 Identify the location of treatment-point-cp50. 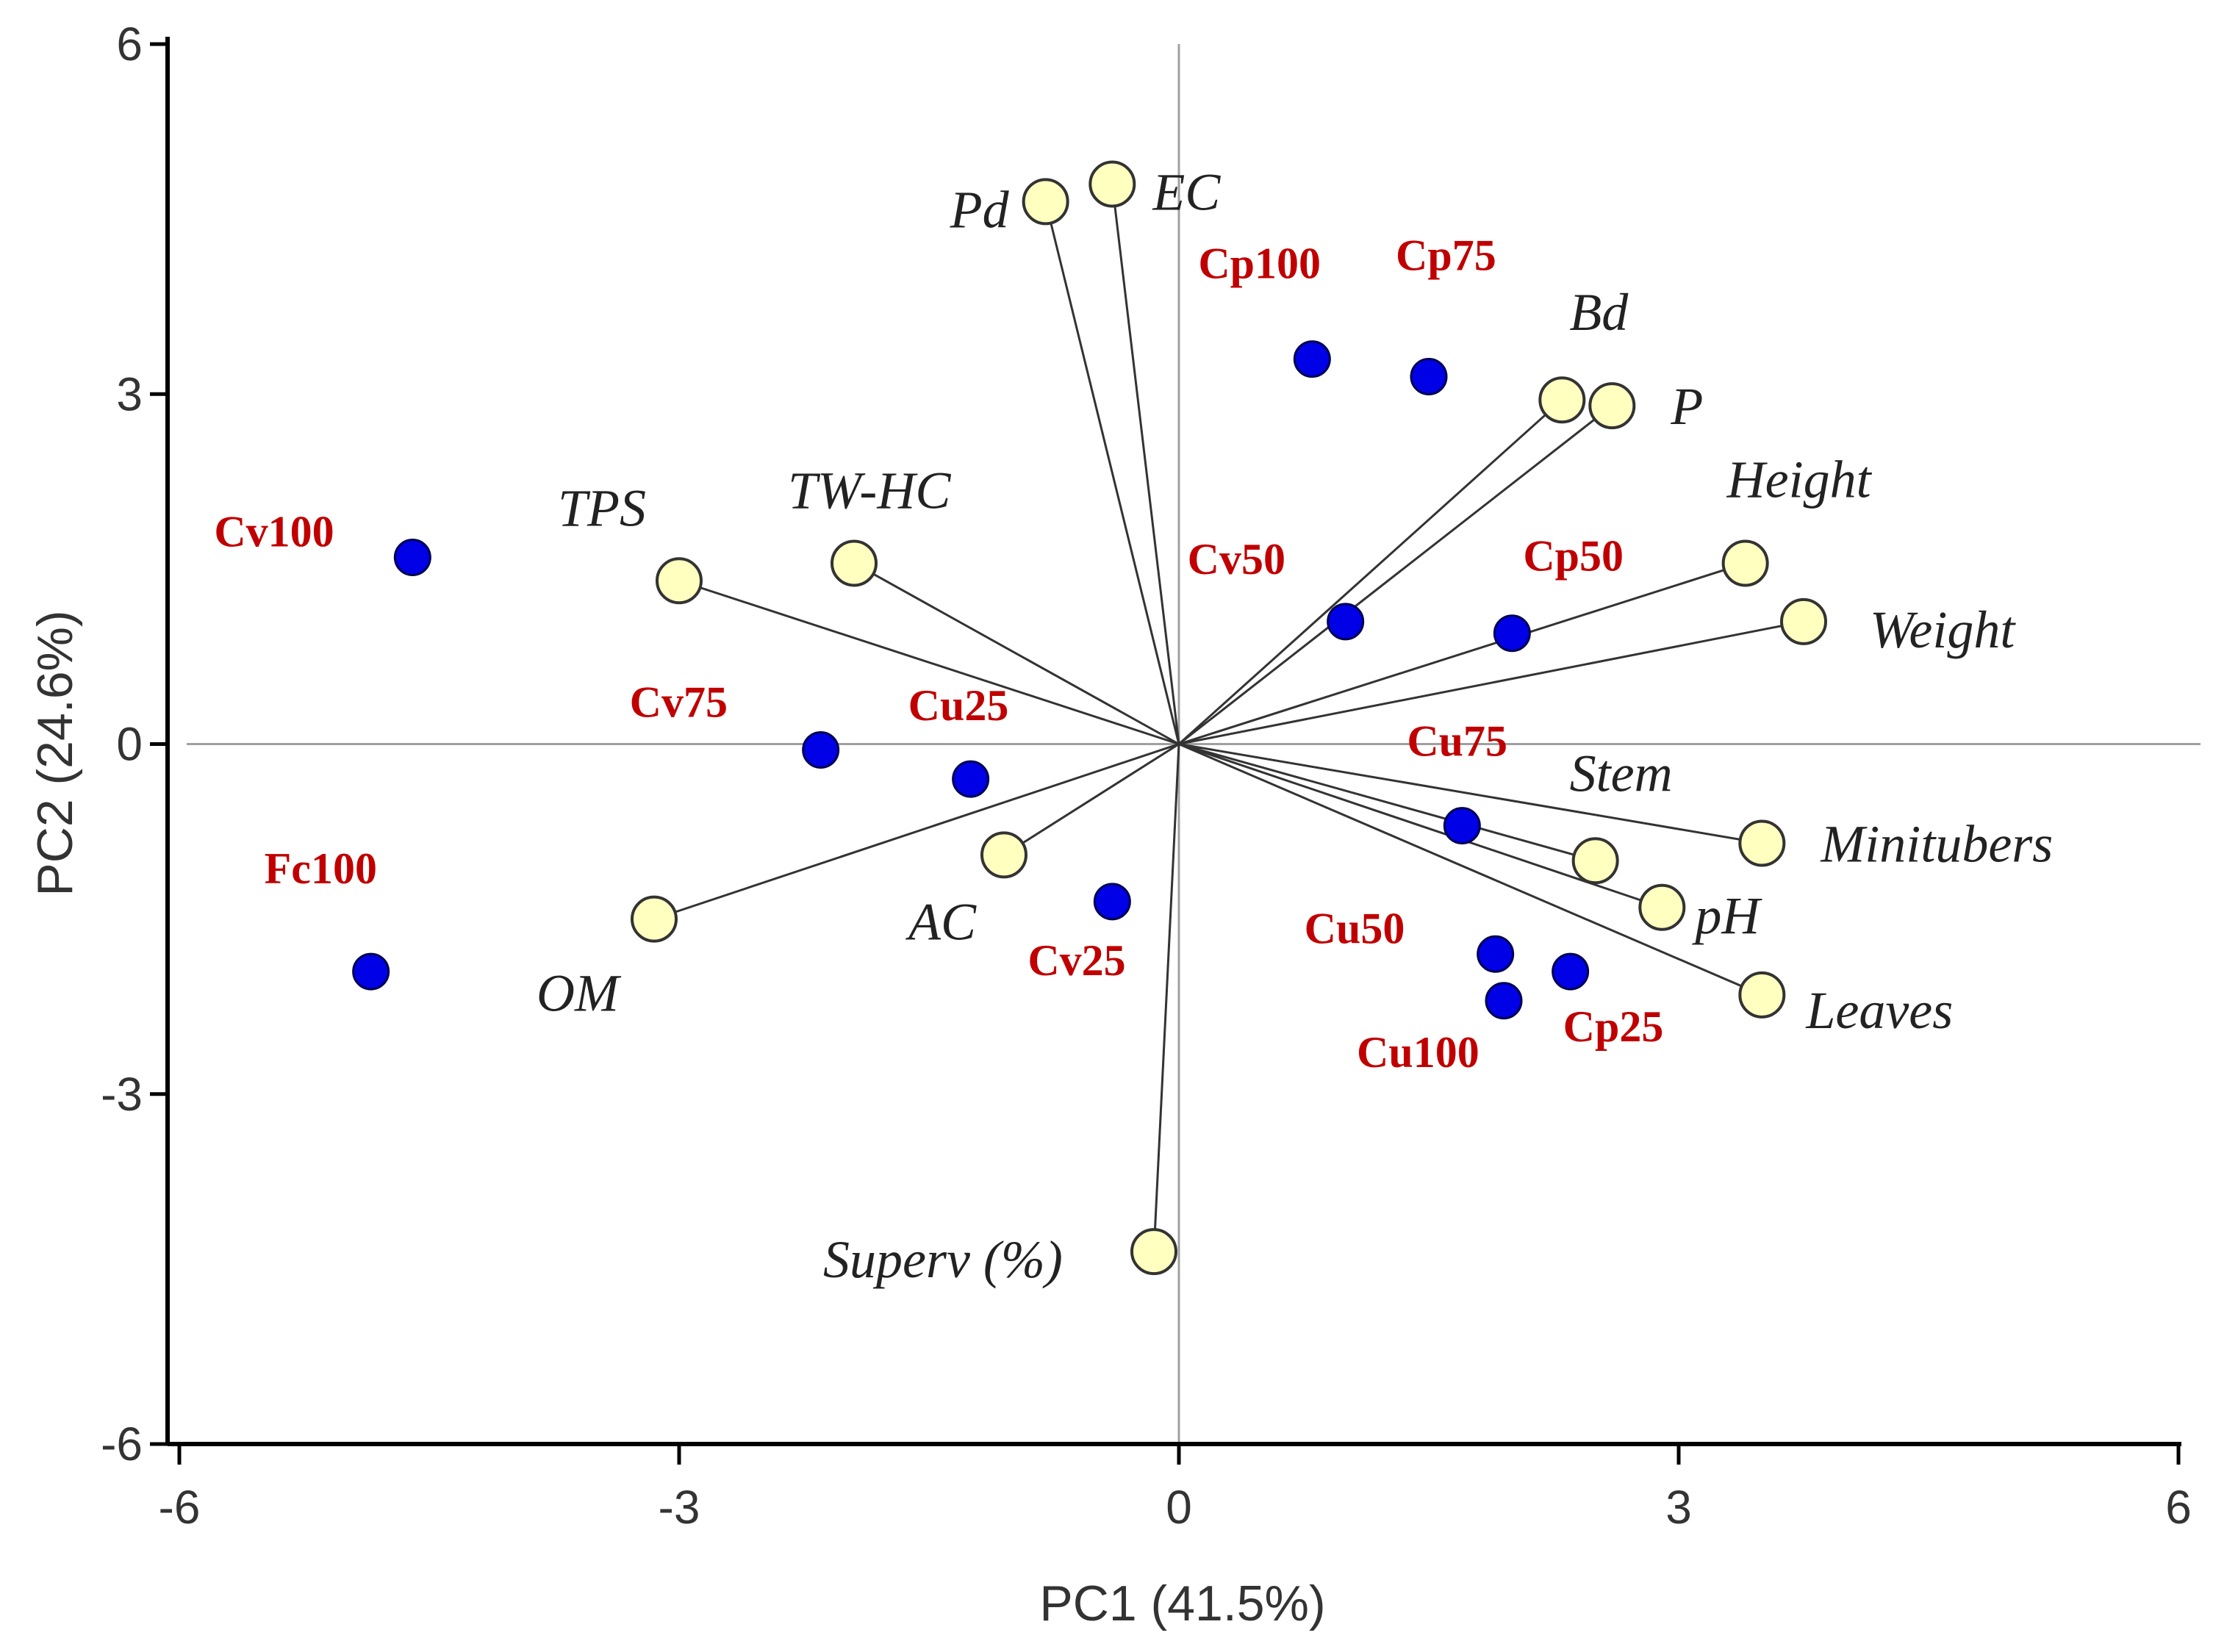
(1512, 633).